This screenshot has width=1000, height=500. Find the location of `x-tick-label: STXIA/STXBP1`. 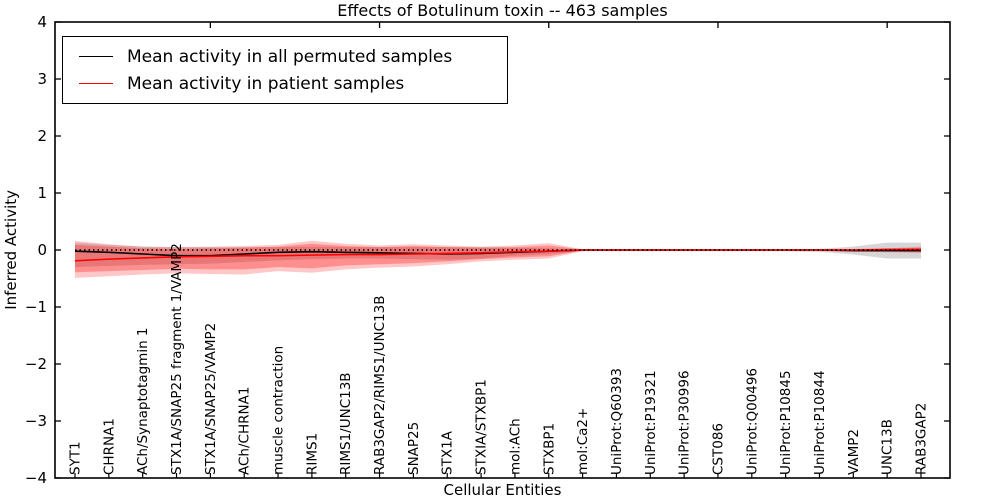

x-tick-label: STXIA/STXBP1 is located at coordinates (482, 427).